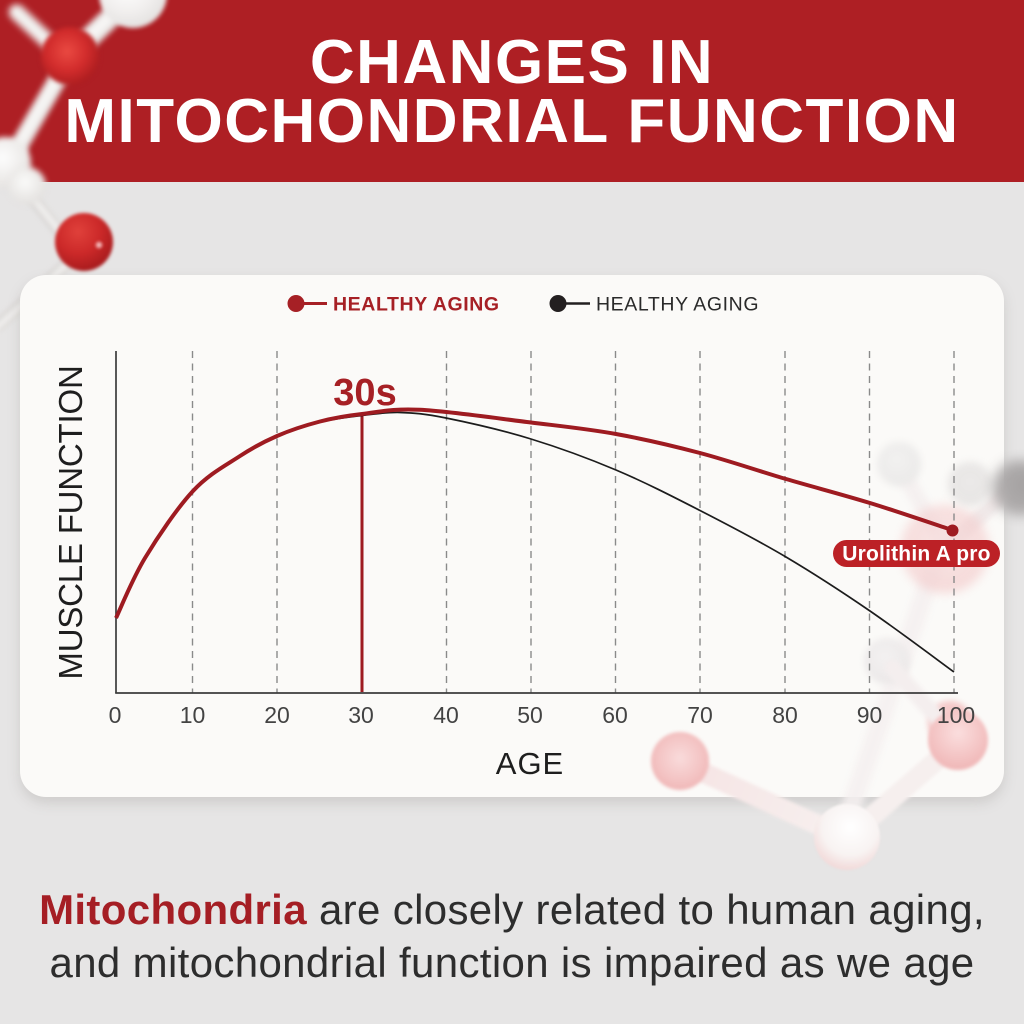  I want to click on svg-text: 20, so click(277, 715).